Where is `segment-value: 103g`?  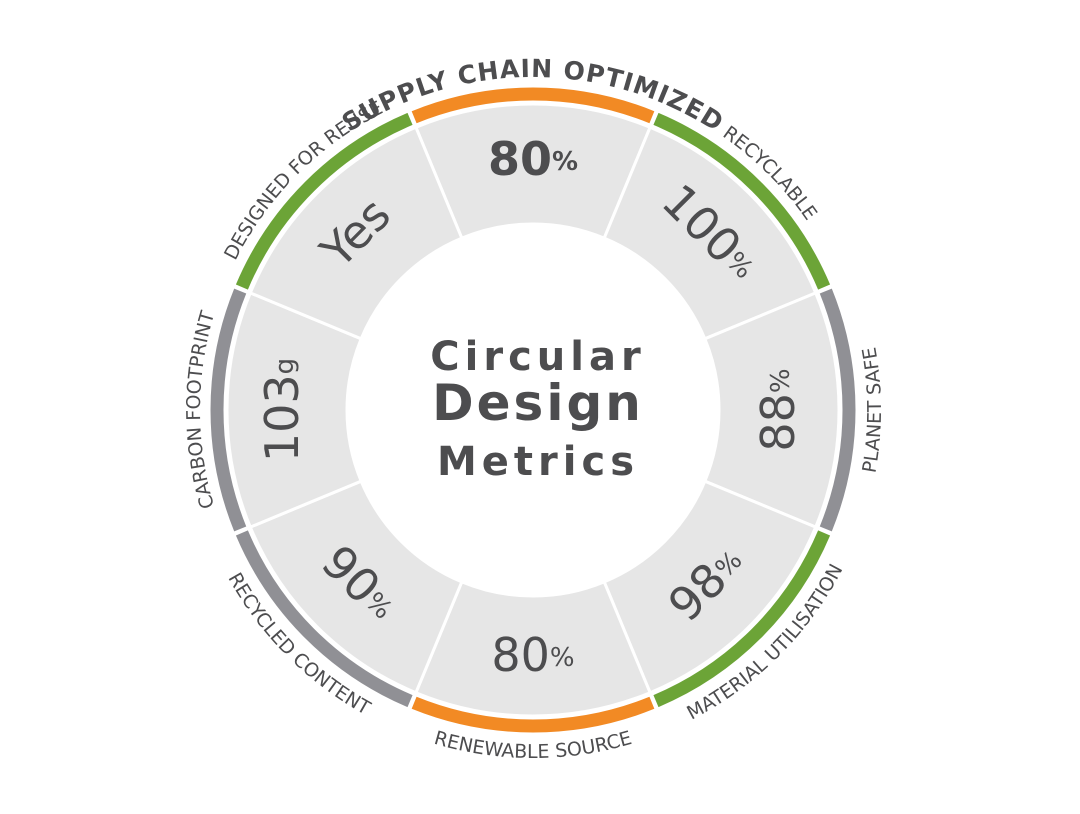
segment-value: 103g is located at coordinates (282, 410).